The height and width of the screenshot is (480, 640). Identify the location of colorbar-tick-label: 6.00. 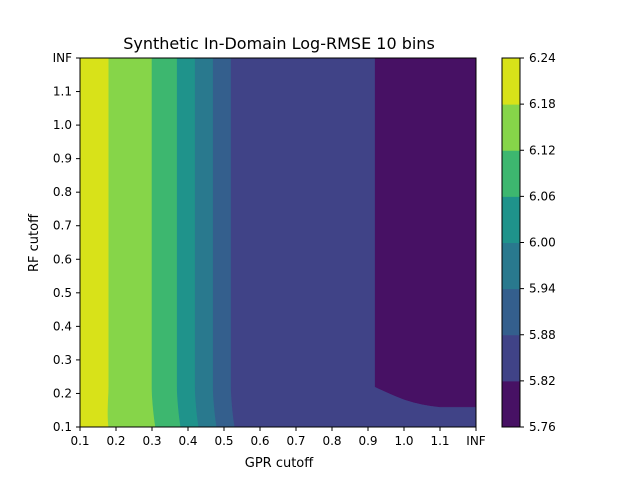
(542, 243).